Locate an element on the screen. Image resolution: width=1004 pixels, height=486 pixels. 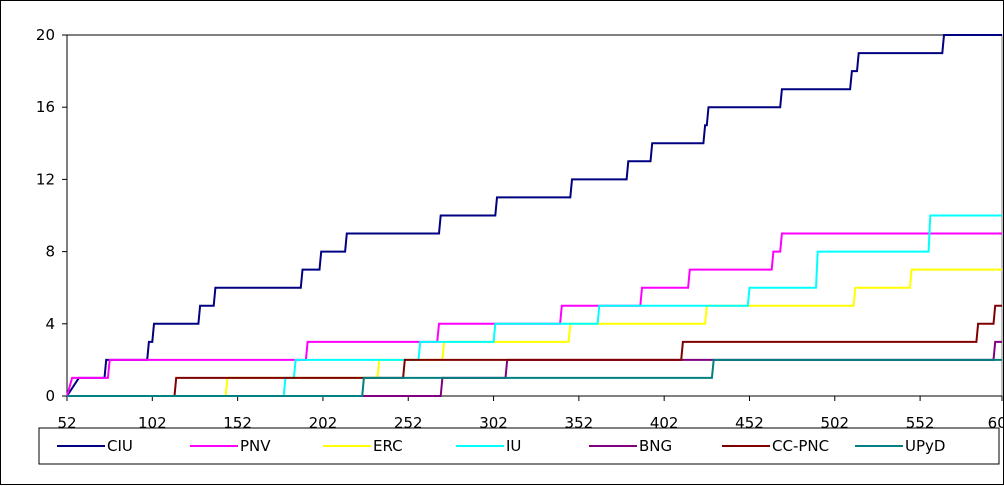
y-axis-ticks: 0 4 8 12 16 20 is located at coordinates (51, 215).